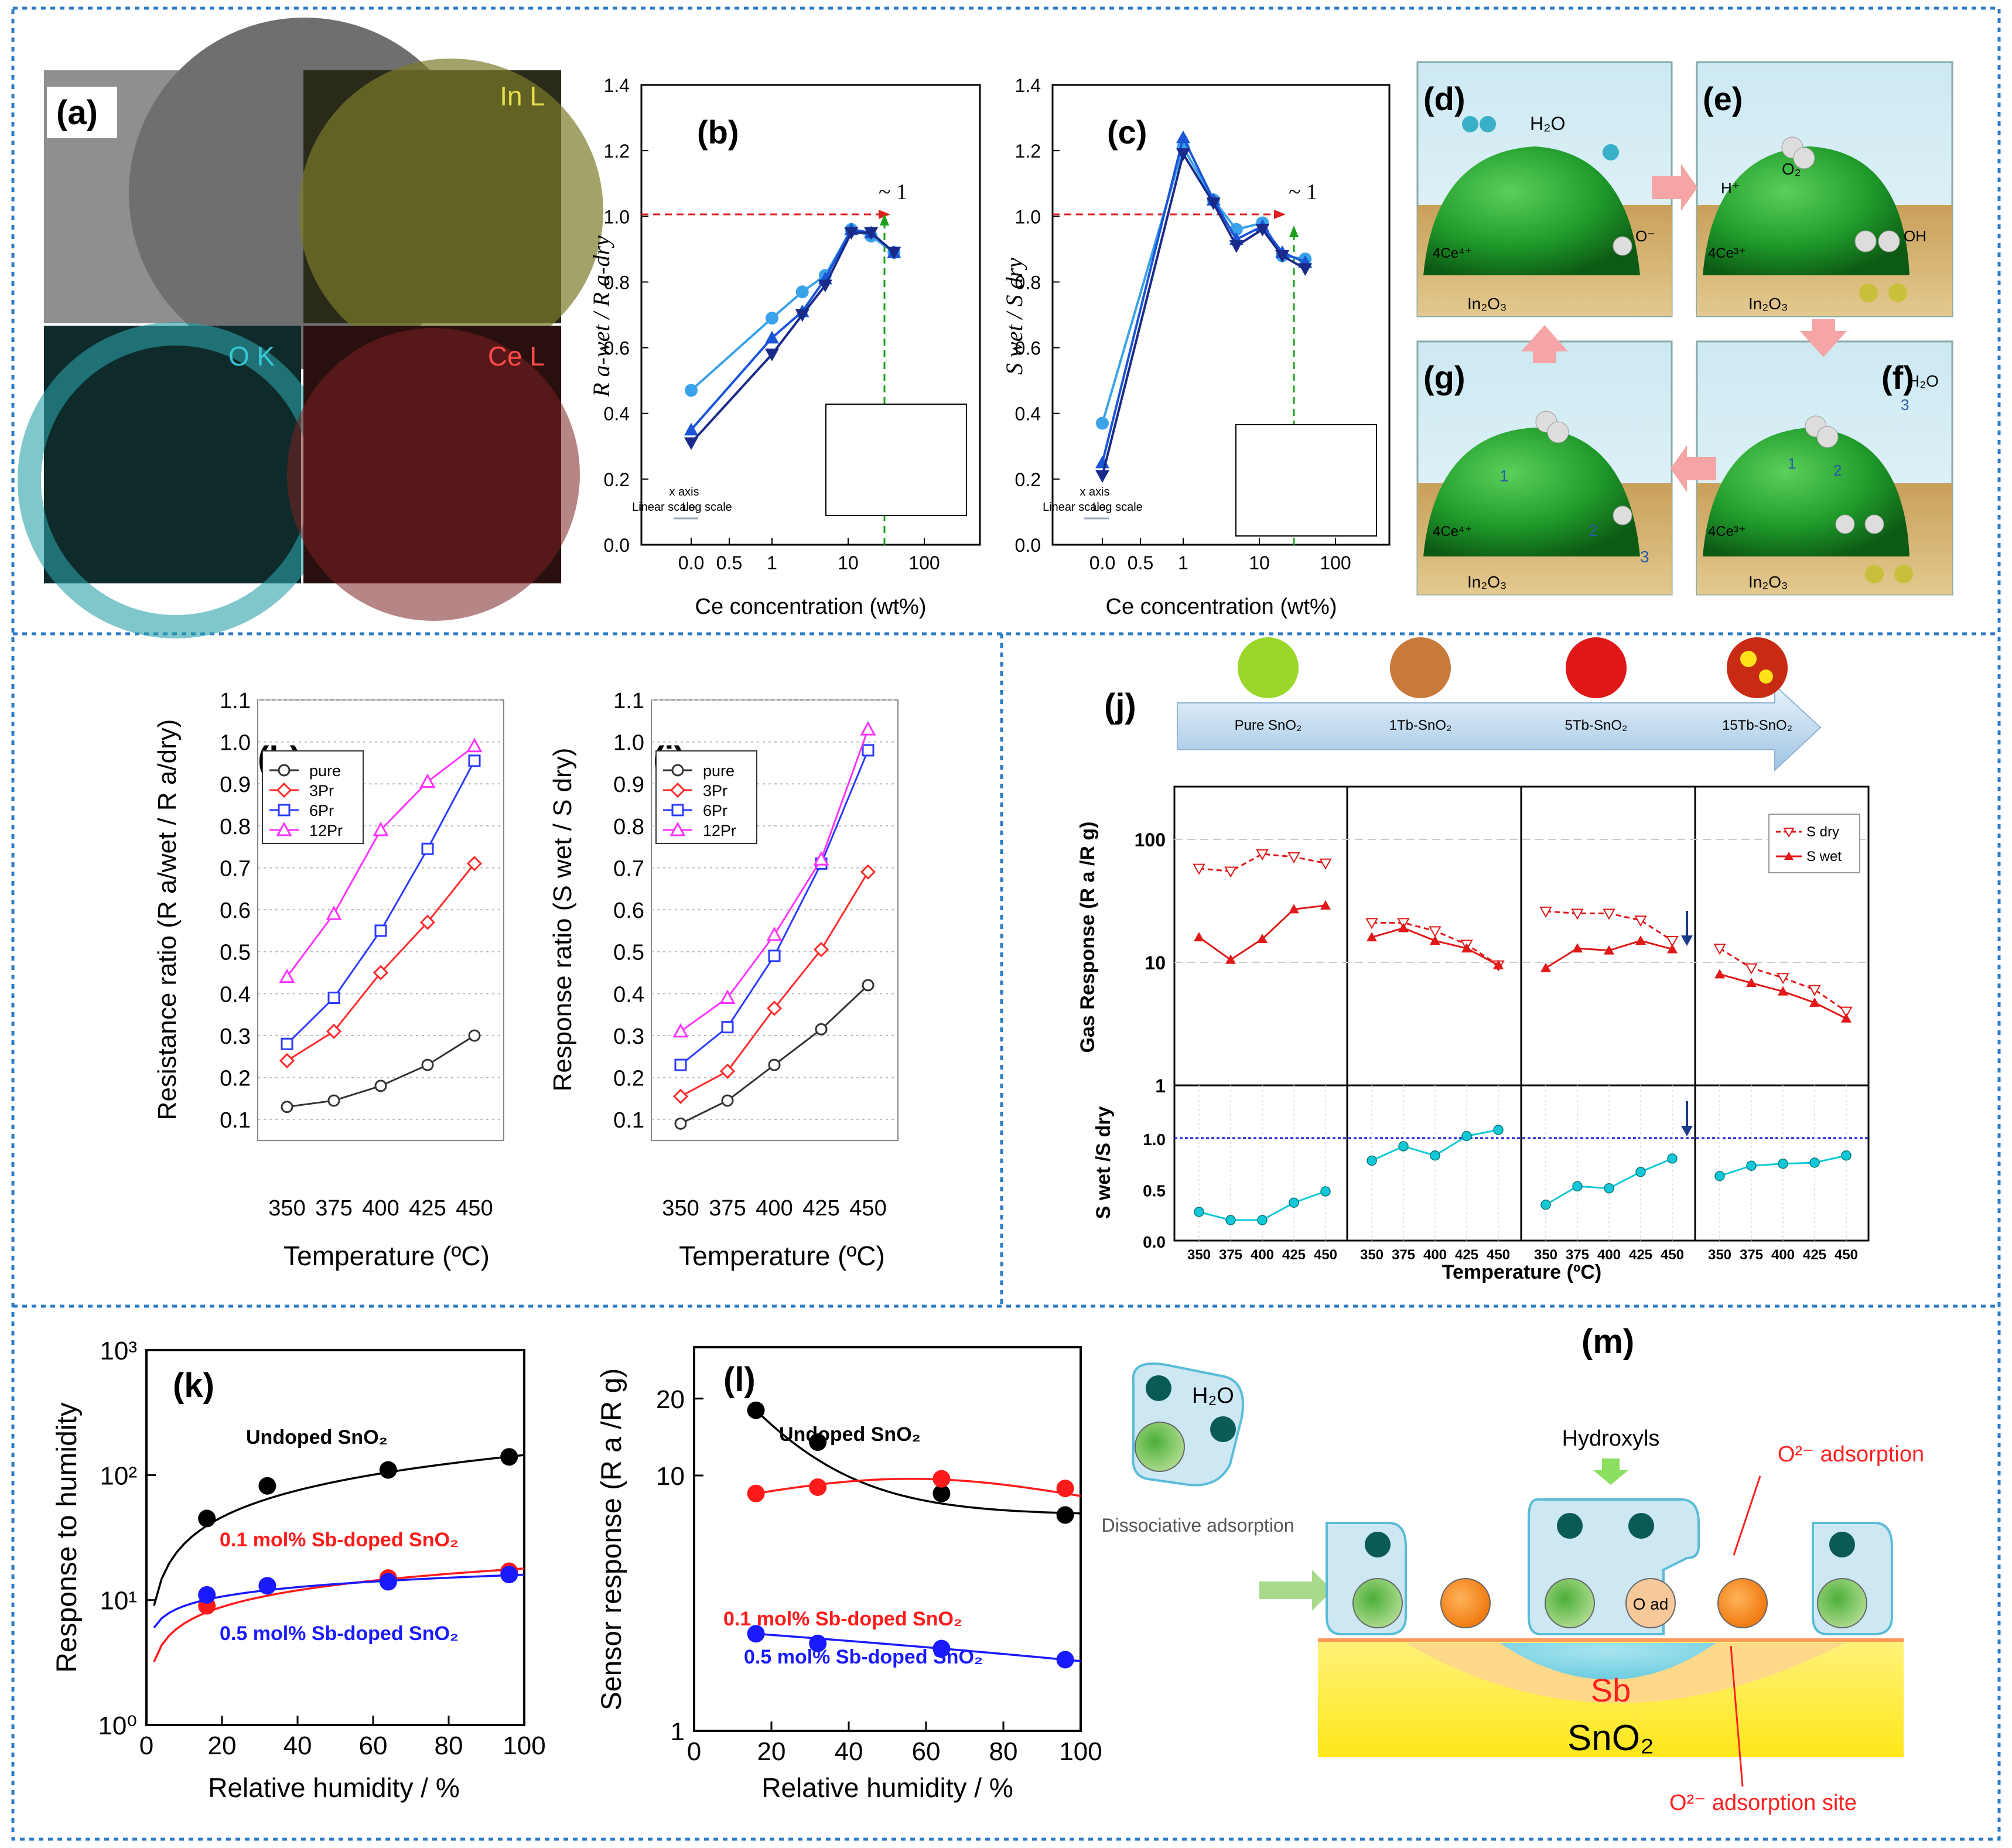 The width and height of the screenshot is (2012, 1848). Describe the element at coordinates (1268, 725) in the screenshot. I see `group-label: Pure SnO₂` at that location.